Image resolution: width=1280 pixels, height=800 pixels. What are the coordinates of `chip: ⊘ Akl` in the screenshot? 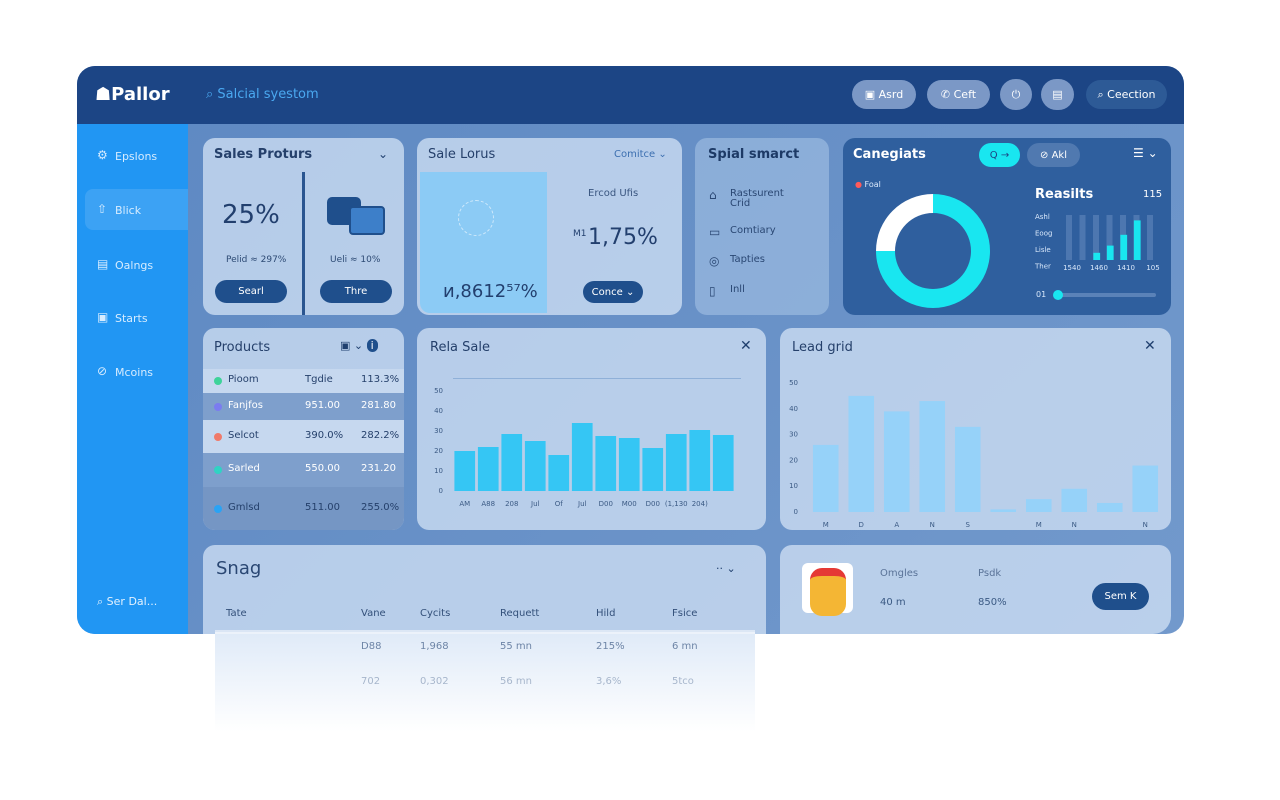 It's located at (1053, 155).